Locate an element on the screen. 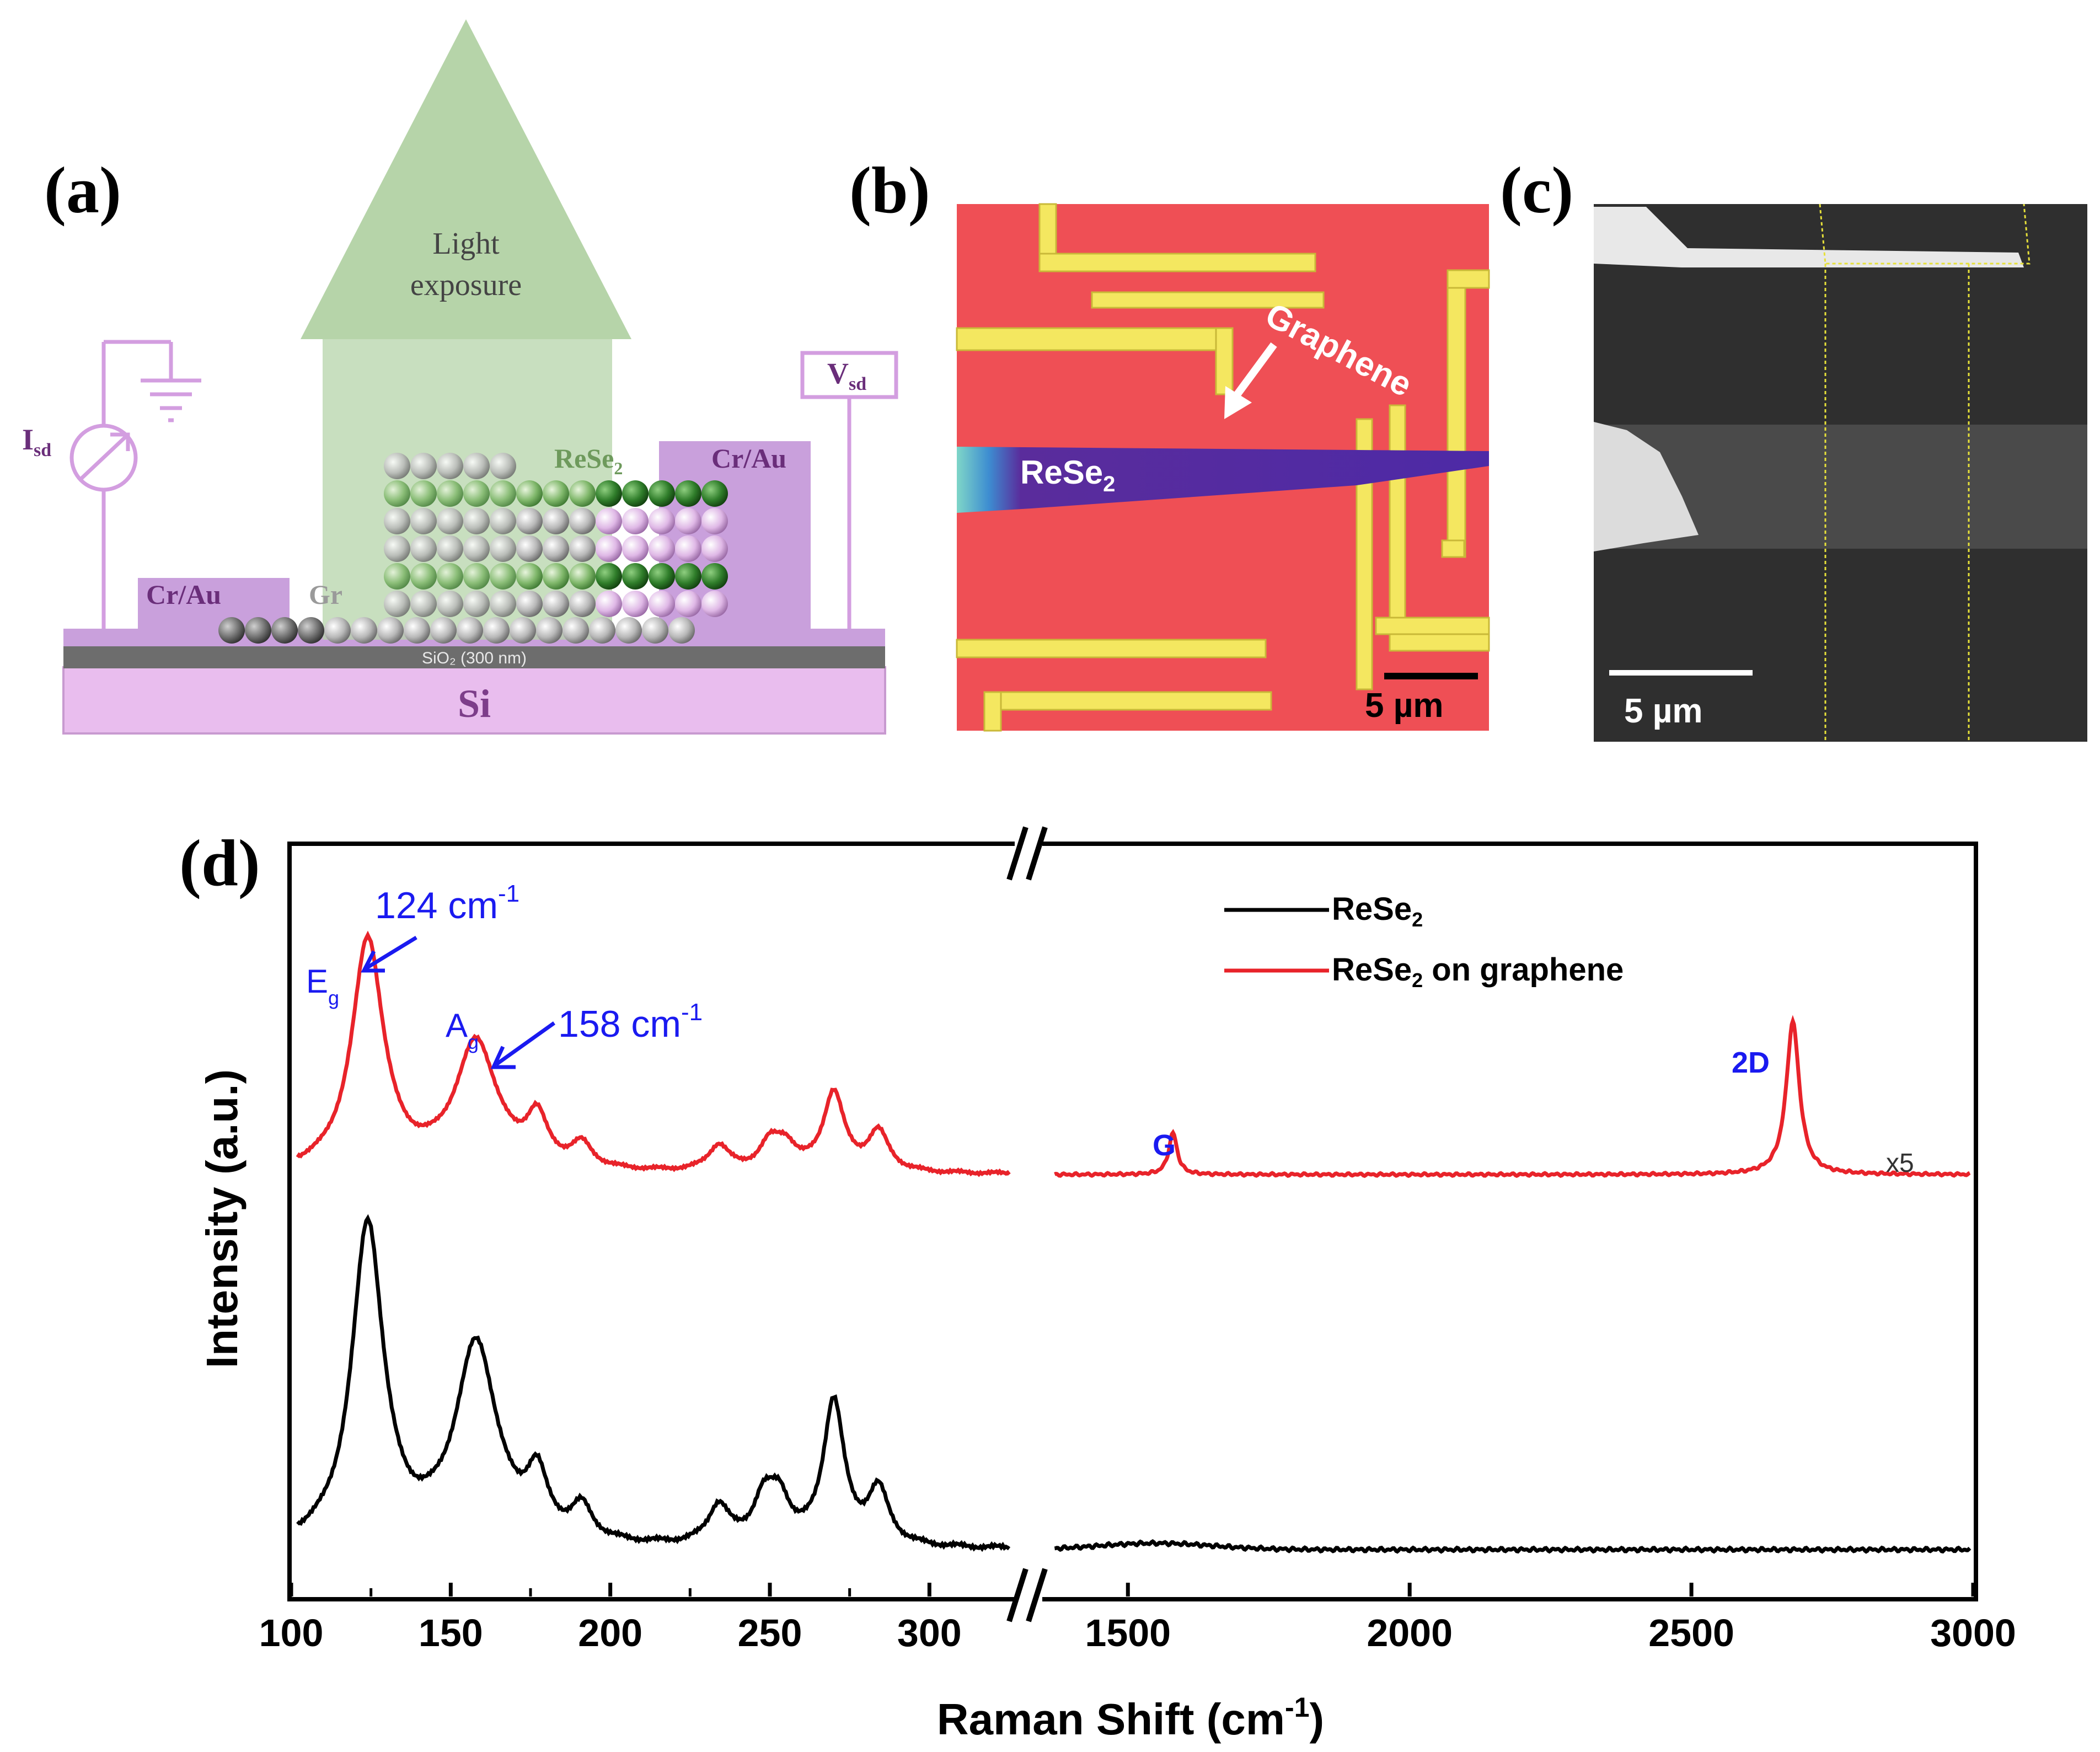 The height and width of the screenshot is (1752, 2100). light-label-line2: exposure is located at coordinates (466, 285).